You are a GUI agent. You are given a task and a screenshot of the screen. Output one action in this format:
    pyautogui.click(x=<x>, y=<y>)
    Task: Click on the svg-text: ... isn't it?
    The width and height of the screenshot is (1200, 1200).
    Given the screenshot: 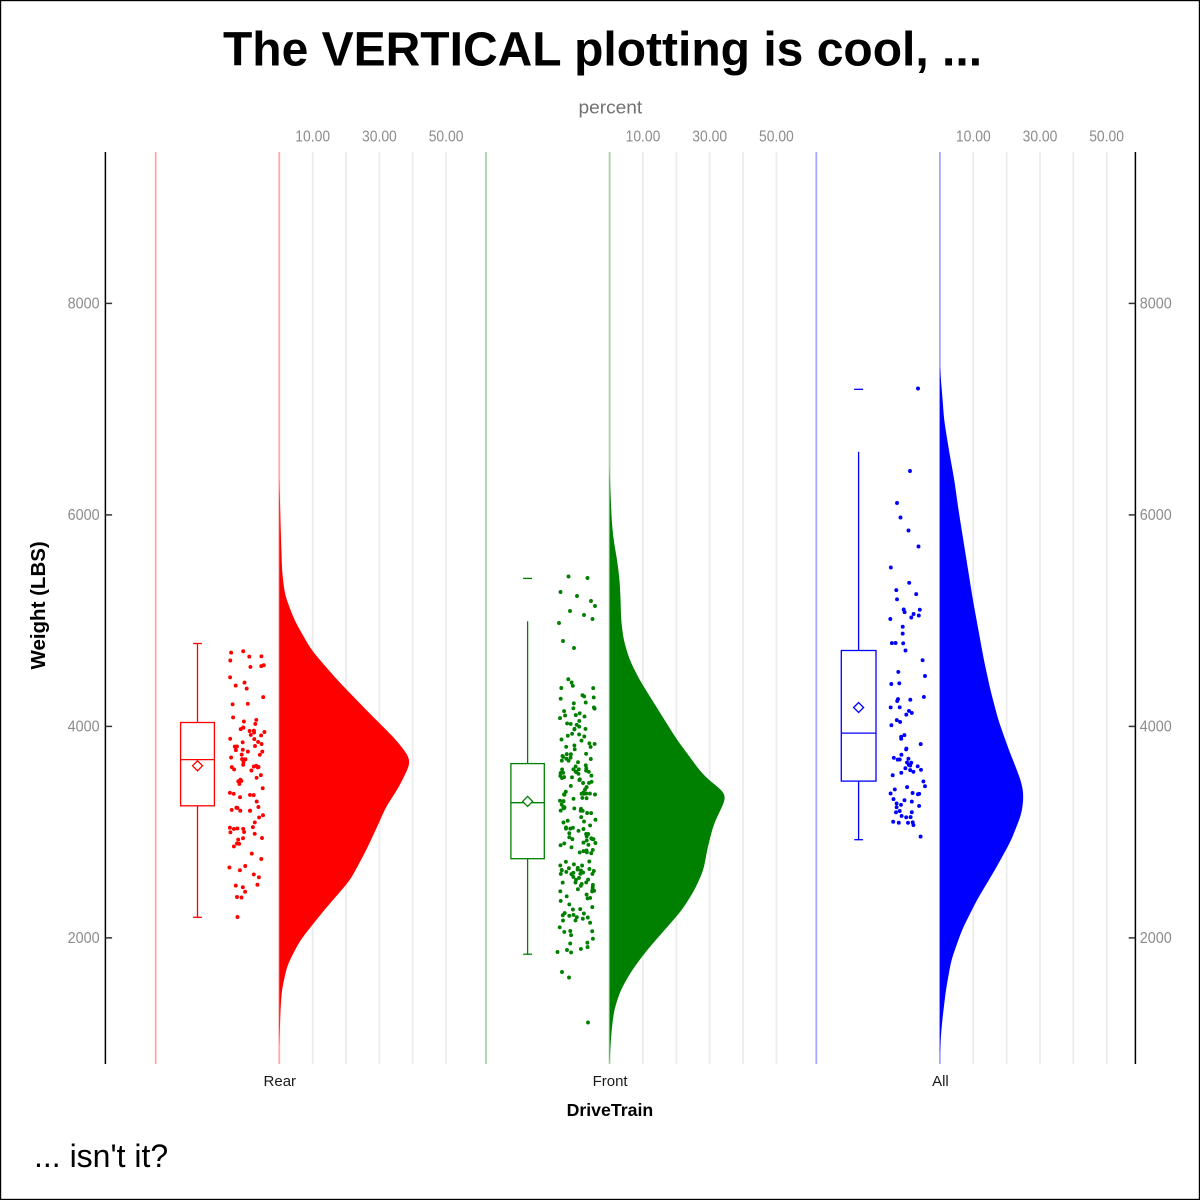 What is the action you would take?
    pyautogui.click(x=101, y=1156)
    